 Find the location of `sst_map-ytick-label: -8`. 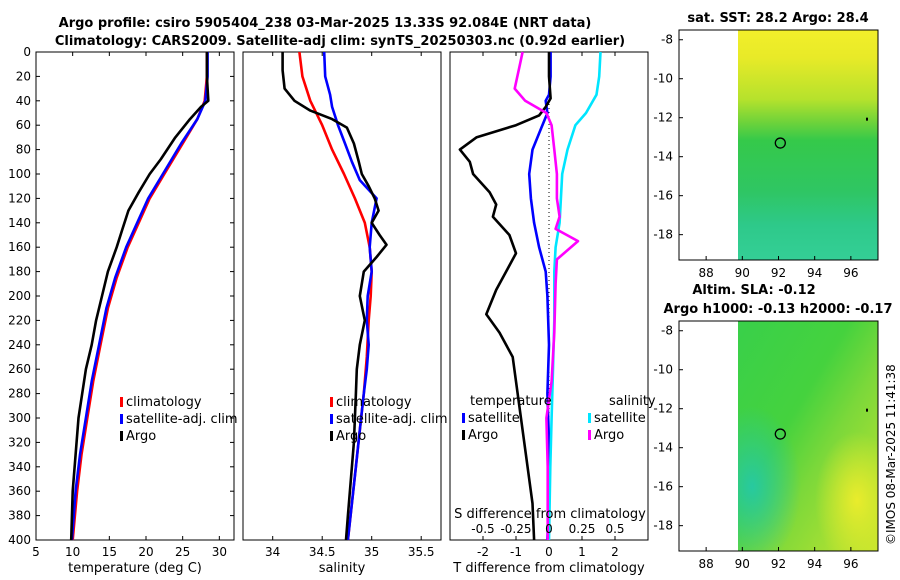

sst_map-ytick-label: -8 is located at coordinates (667, 40).